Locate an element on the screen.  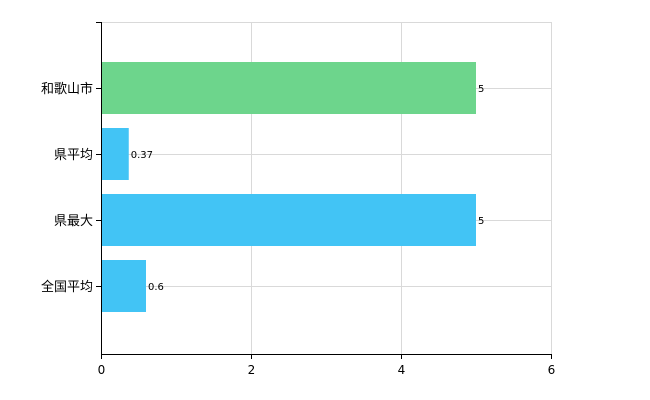
x-tick-label: 0 is located at coordinates (102, 370).